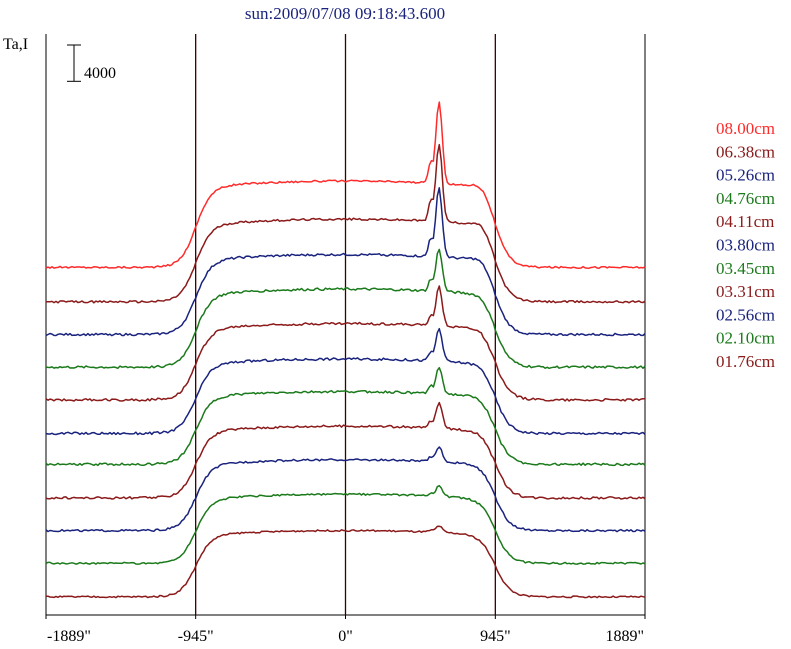 This screenshot has height=649, width=791. Describe the element at coordinates (196, 636) in the screenshot. I see `x-tick-label: -945"` at that location.